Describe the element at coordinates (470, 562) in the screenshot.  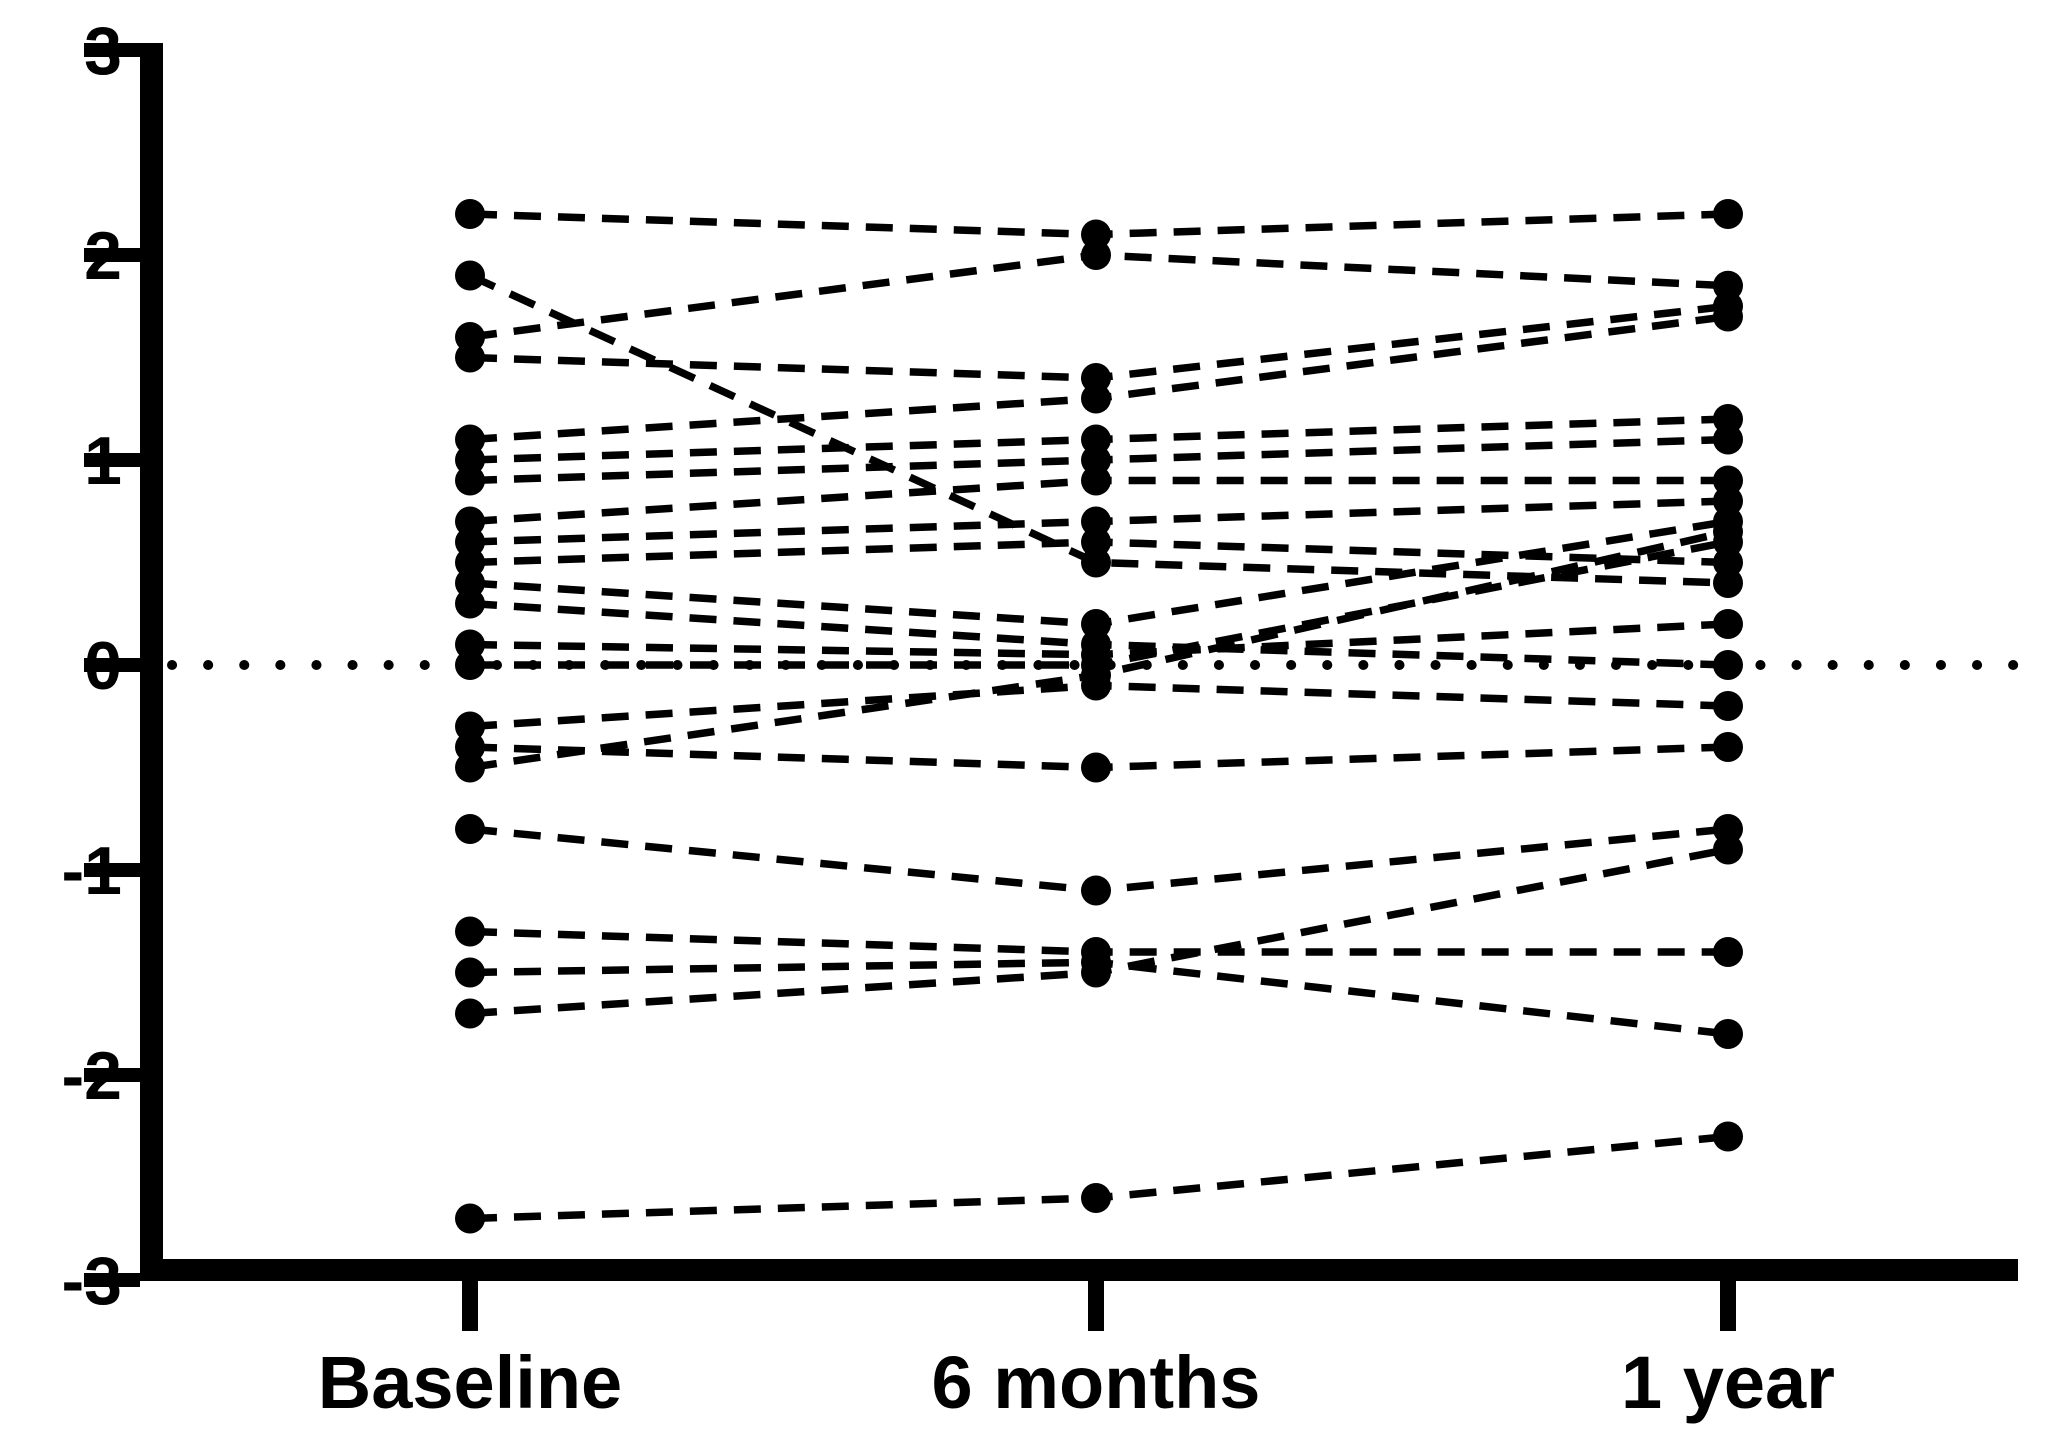
I see `data-point-subject-10-baseline` at that location.